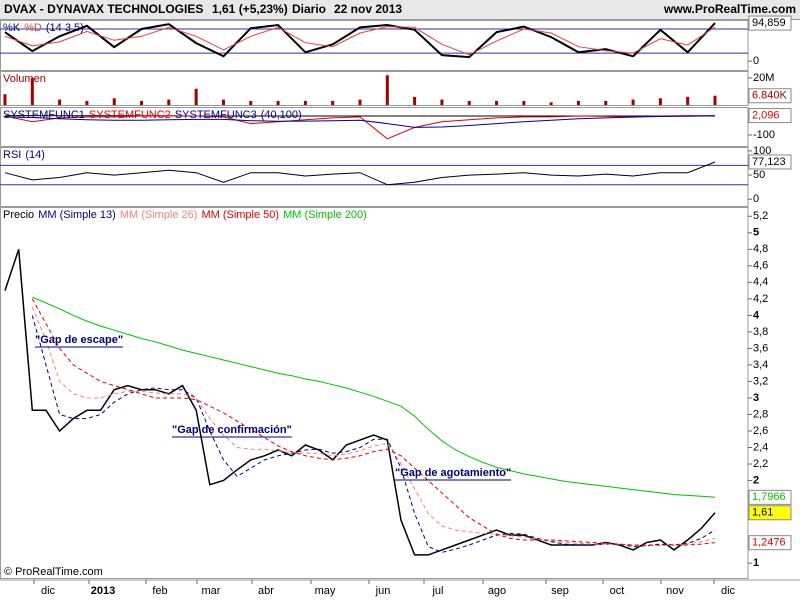 The image size is (800, 600). I want to click on y-tick-label: 2,8, so click(760, 414).